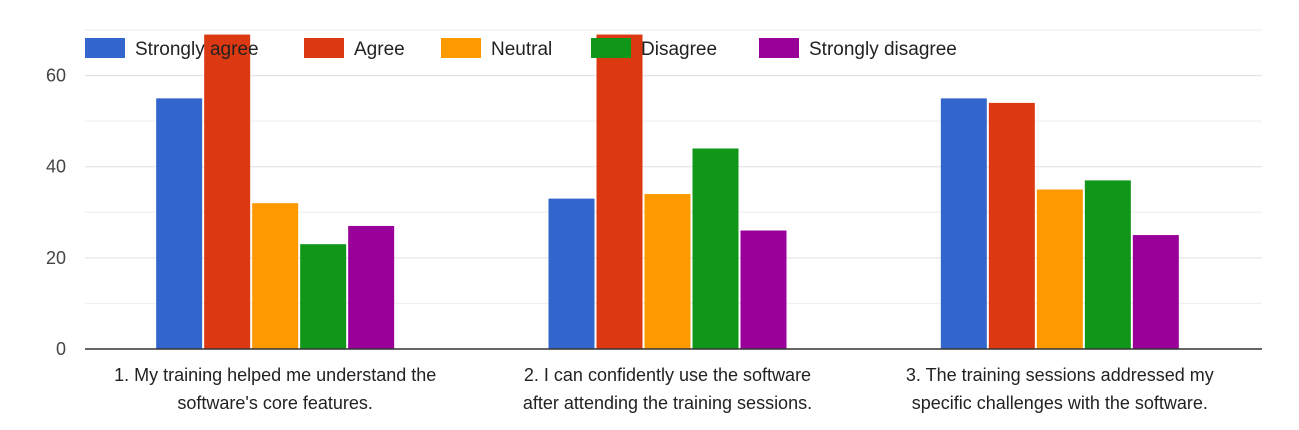  I want to click on legend-item: Agree, so click(354, 49).